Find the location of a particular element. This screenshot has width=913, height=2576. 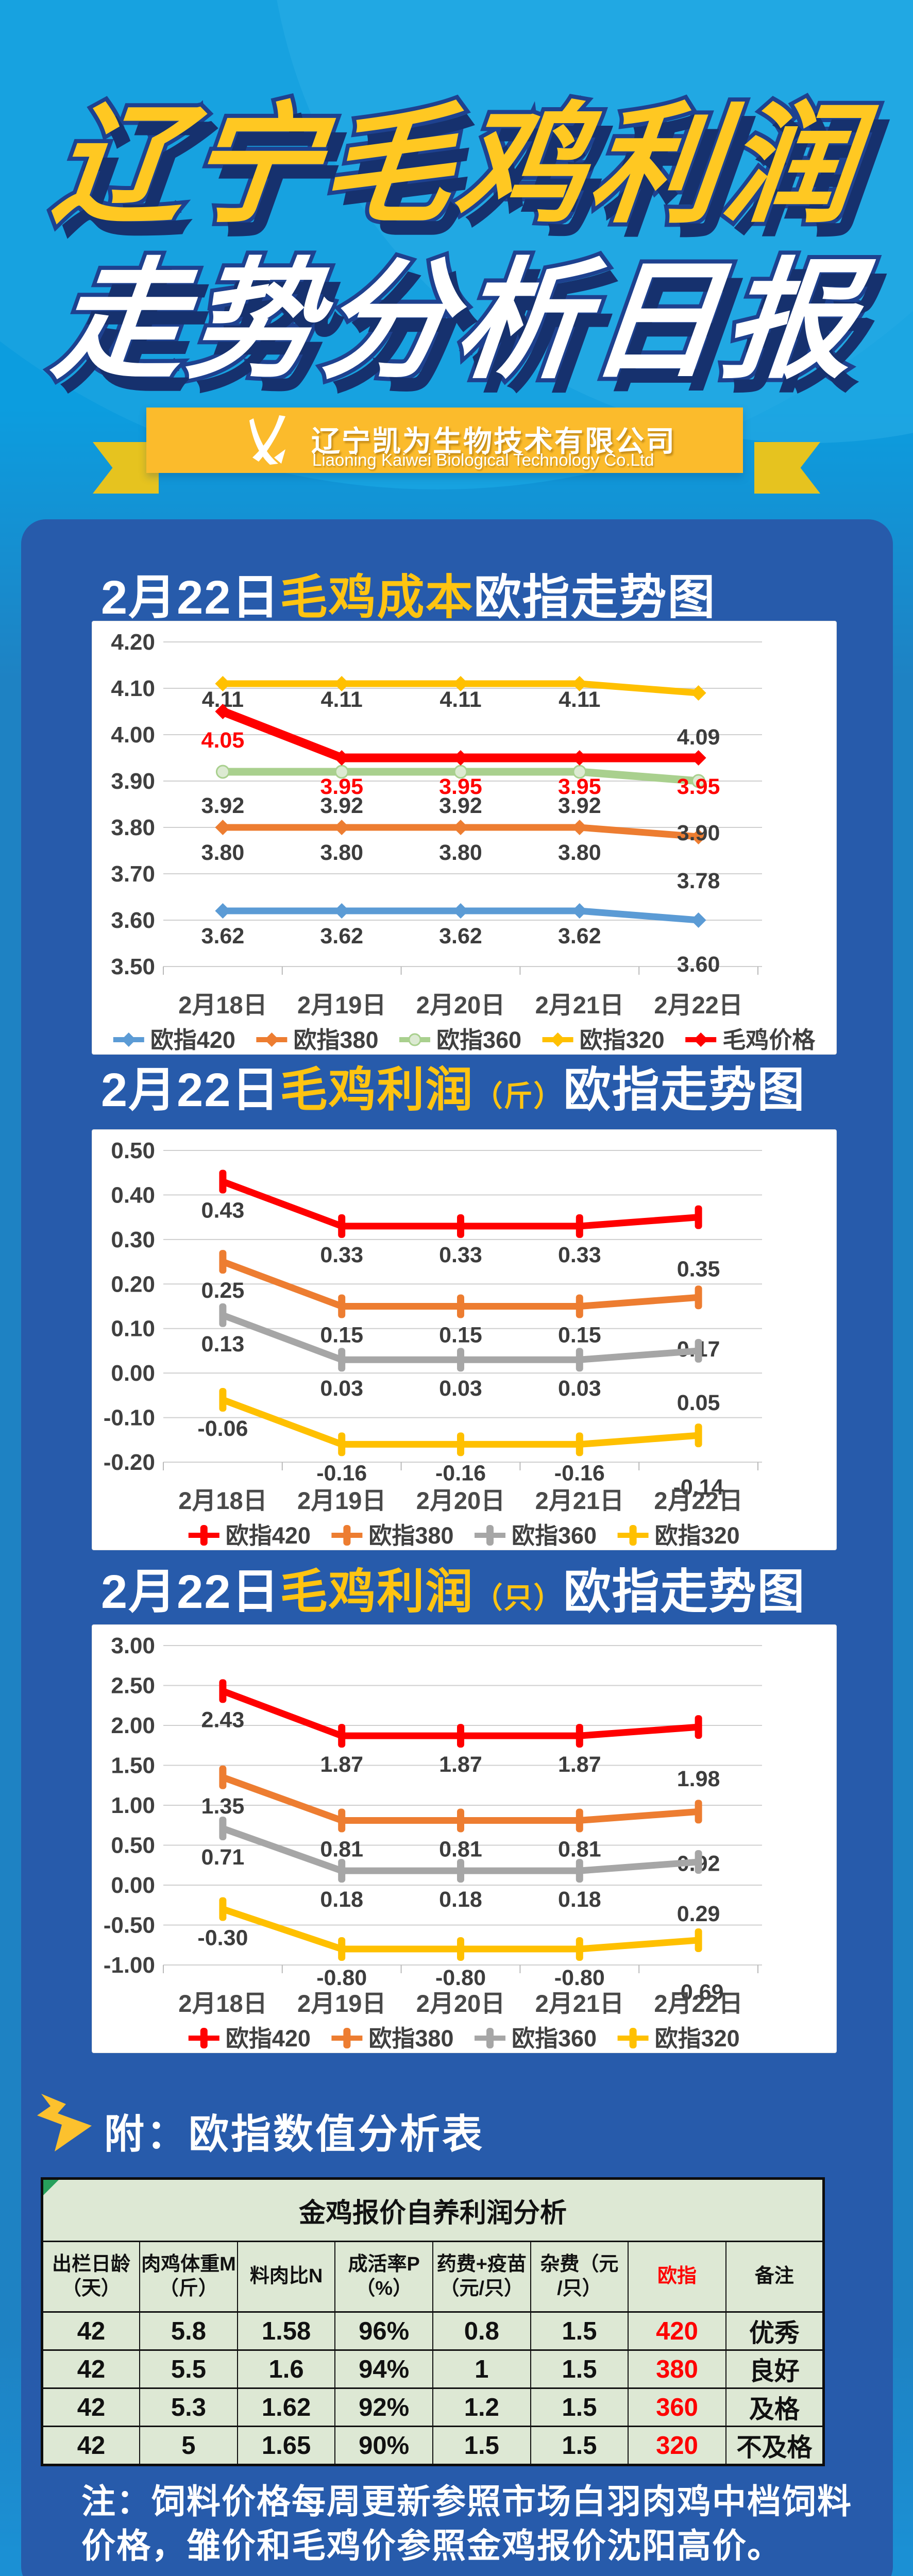

table-header-cell: 药费+疫苗 （元/只） is located at coordinates (481, 2277).